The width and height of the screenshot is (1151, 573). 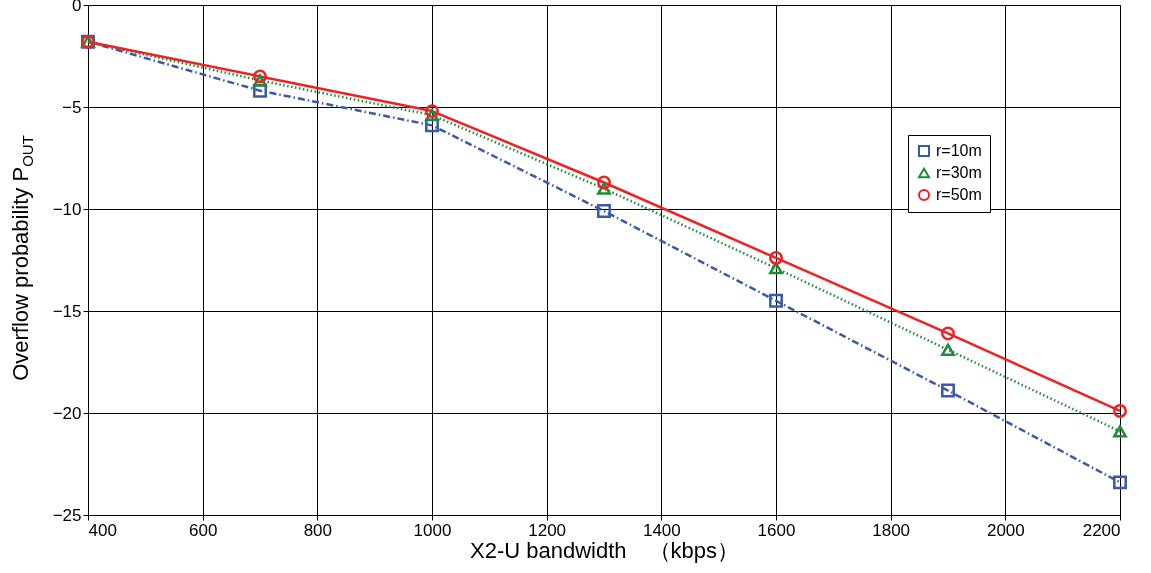 What do you see at coordinates (67, 311) in the screenshot?
I see `y-tick-label: −15` at bounding box center [67, 311].